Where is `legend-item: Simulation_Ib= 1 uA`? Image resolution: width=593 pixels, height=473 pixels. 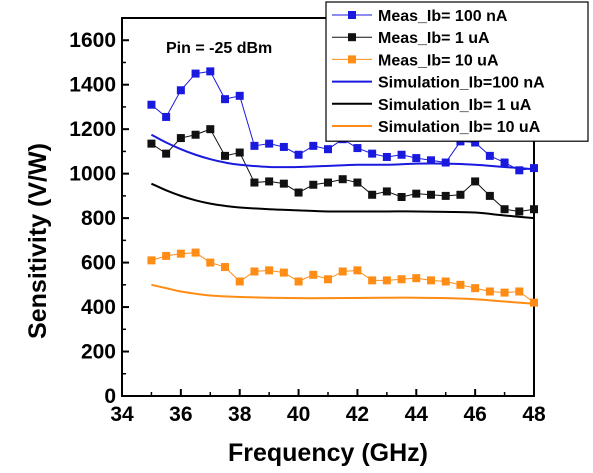
legend-item: Simulation_Ib= 1 uA is located at coordinates (432, 105).